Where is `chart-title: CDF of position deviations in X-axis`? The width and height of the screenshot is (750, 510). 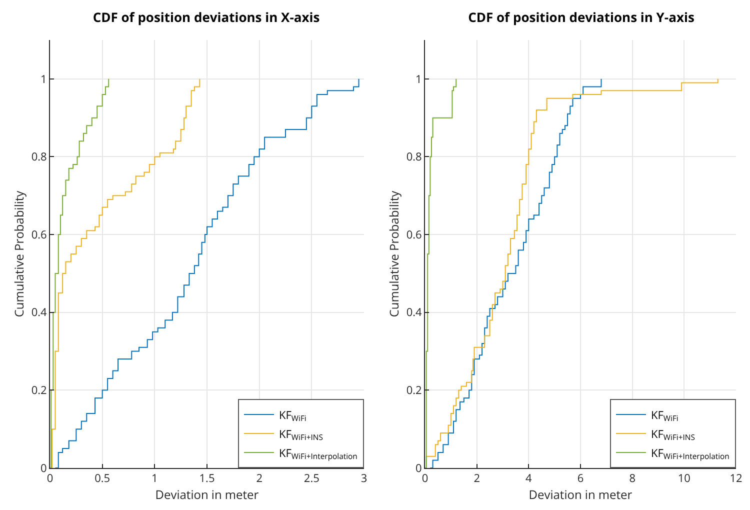
chart-title: CDF of position deviations in X-axis is located at coordinates (206, 17).